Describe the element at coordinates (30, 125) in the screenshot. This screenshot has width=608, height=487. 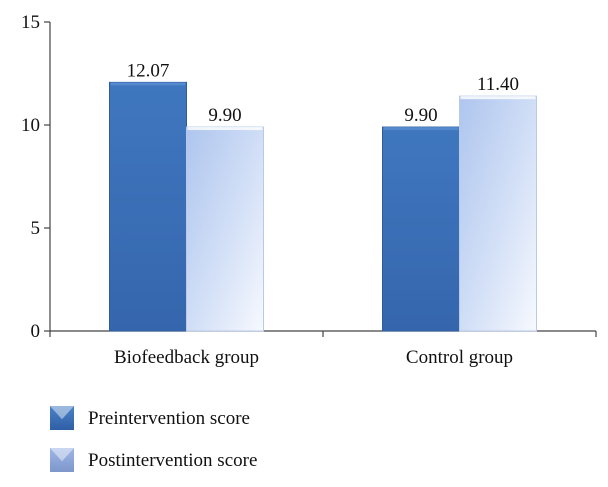
I see `y-tick-label: 10` at that location.